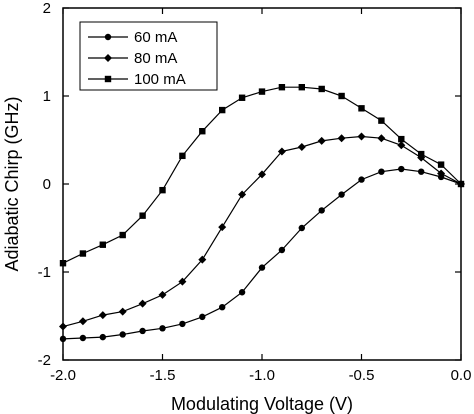 Image resolution: width=474 pixels, height=414 pixels. Describe the element at coordinates (47, 8) in the screenshot. I see `y-tick-label: 2` at that location.